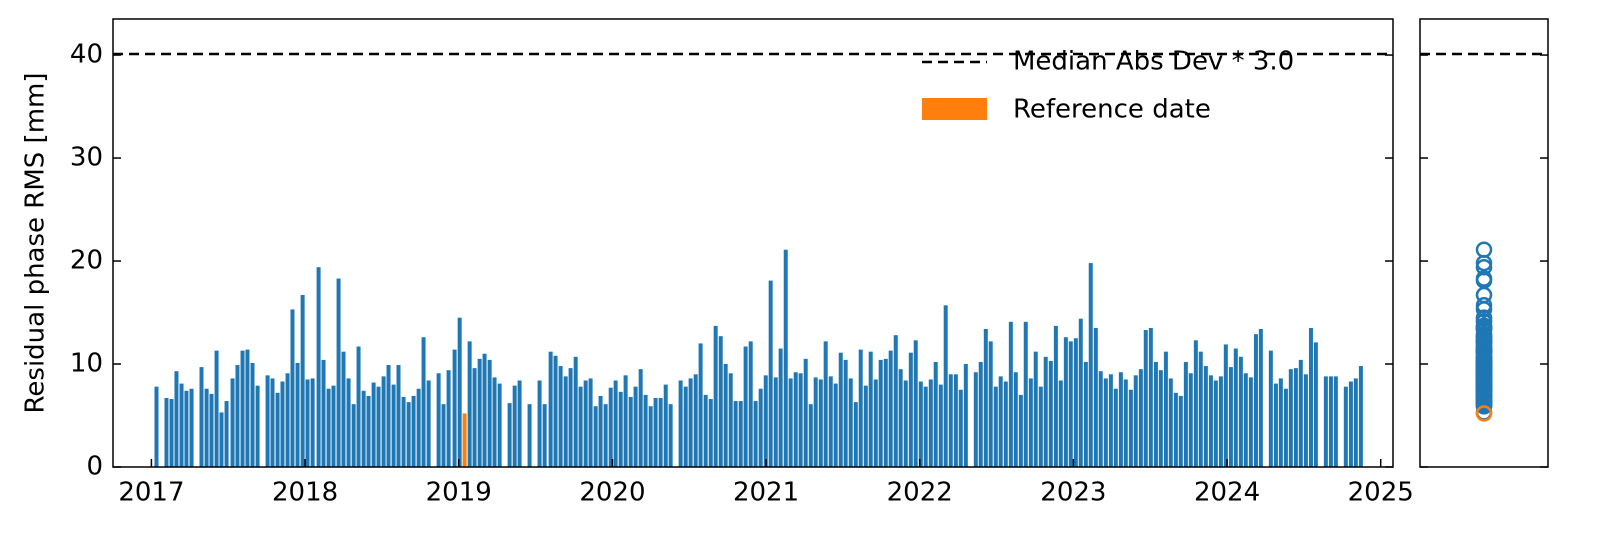 The width and height of the screenshot is (1609, 545). I want to click on x-tick-label: 2019, so click(459, 493).